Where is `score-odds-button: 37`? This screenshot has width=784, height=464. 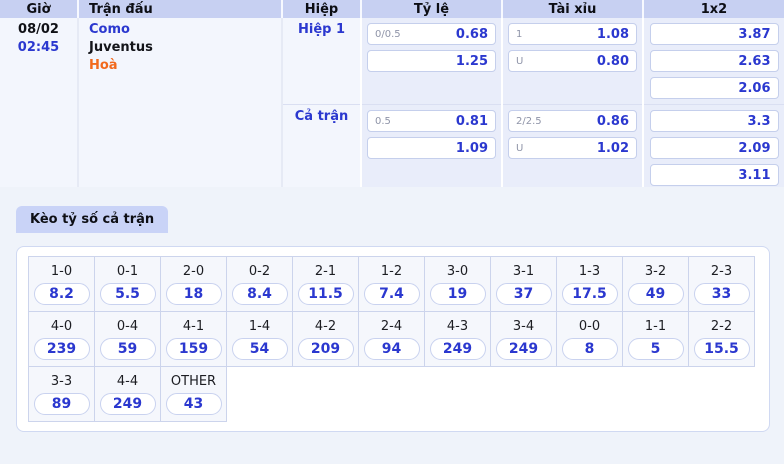
score-odds-button: 37 is located at coordinates (523, 294).